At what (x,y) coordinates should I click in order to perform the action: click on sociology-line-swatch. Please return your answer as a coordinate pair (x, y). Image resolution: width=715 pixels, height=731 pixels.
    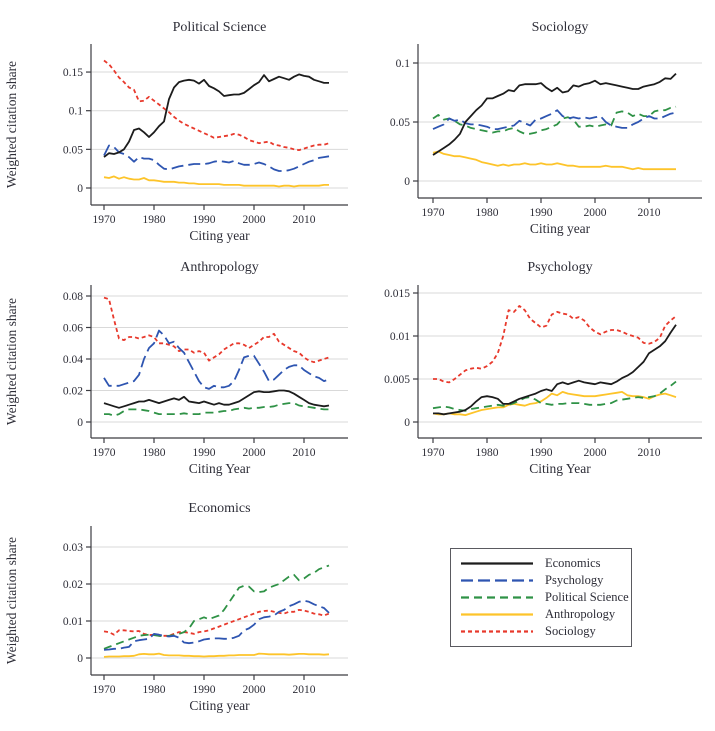
    Looking at the image, I should click on (497, 631).